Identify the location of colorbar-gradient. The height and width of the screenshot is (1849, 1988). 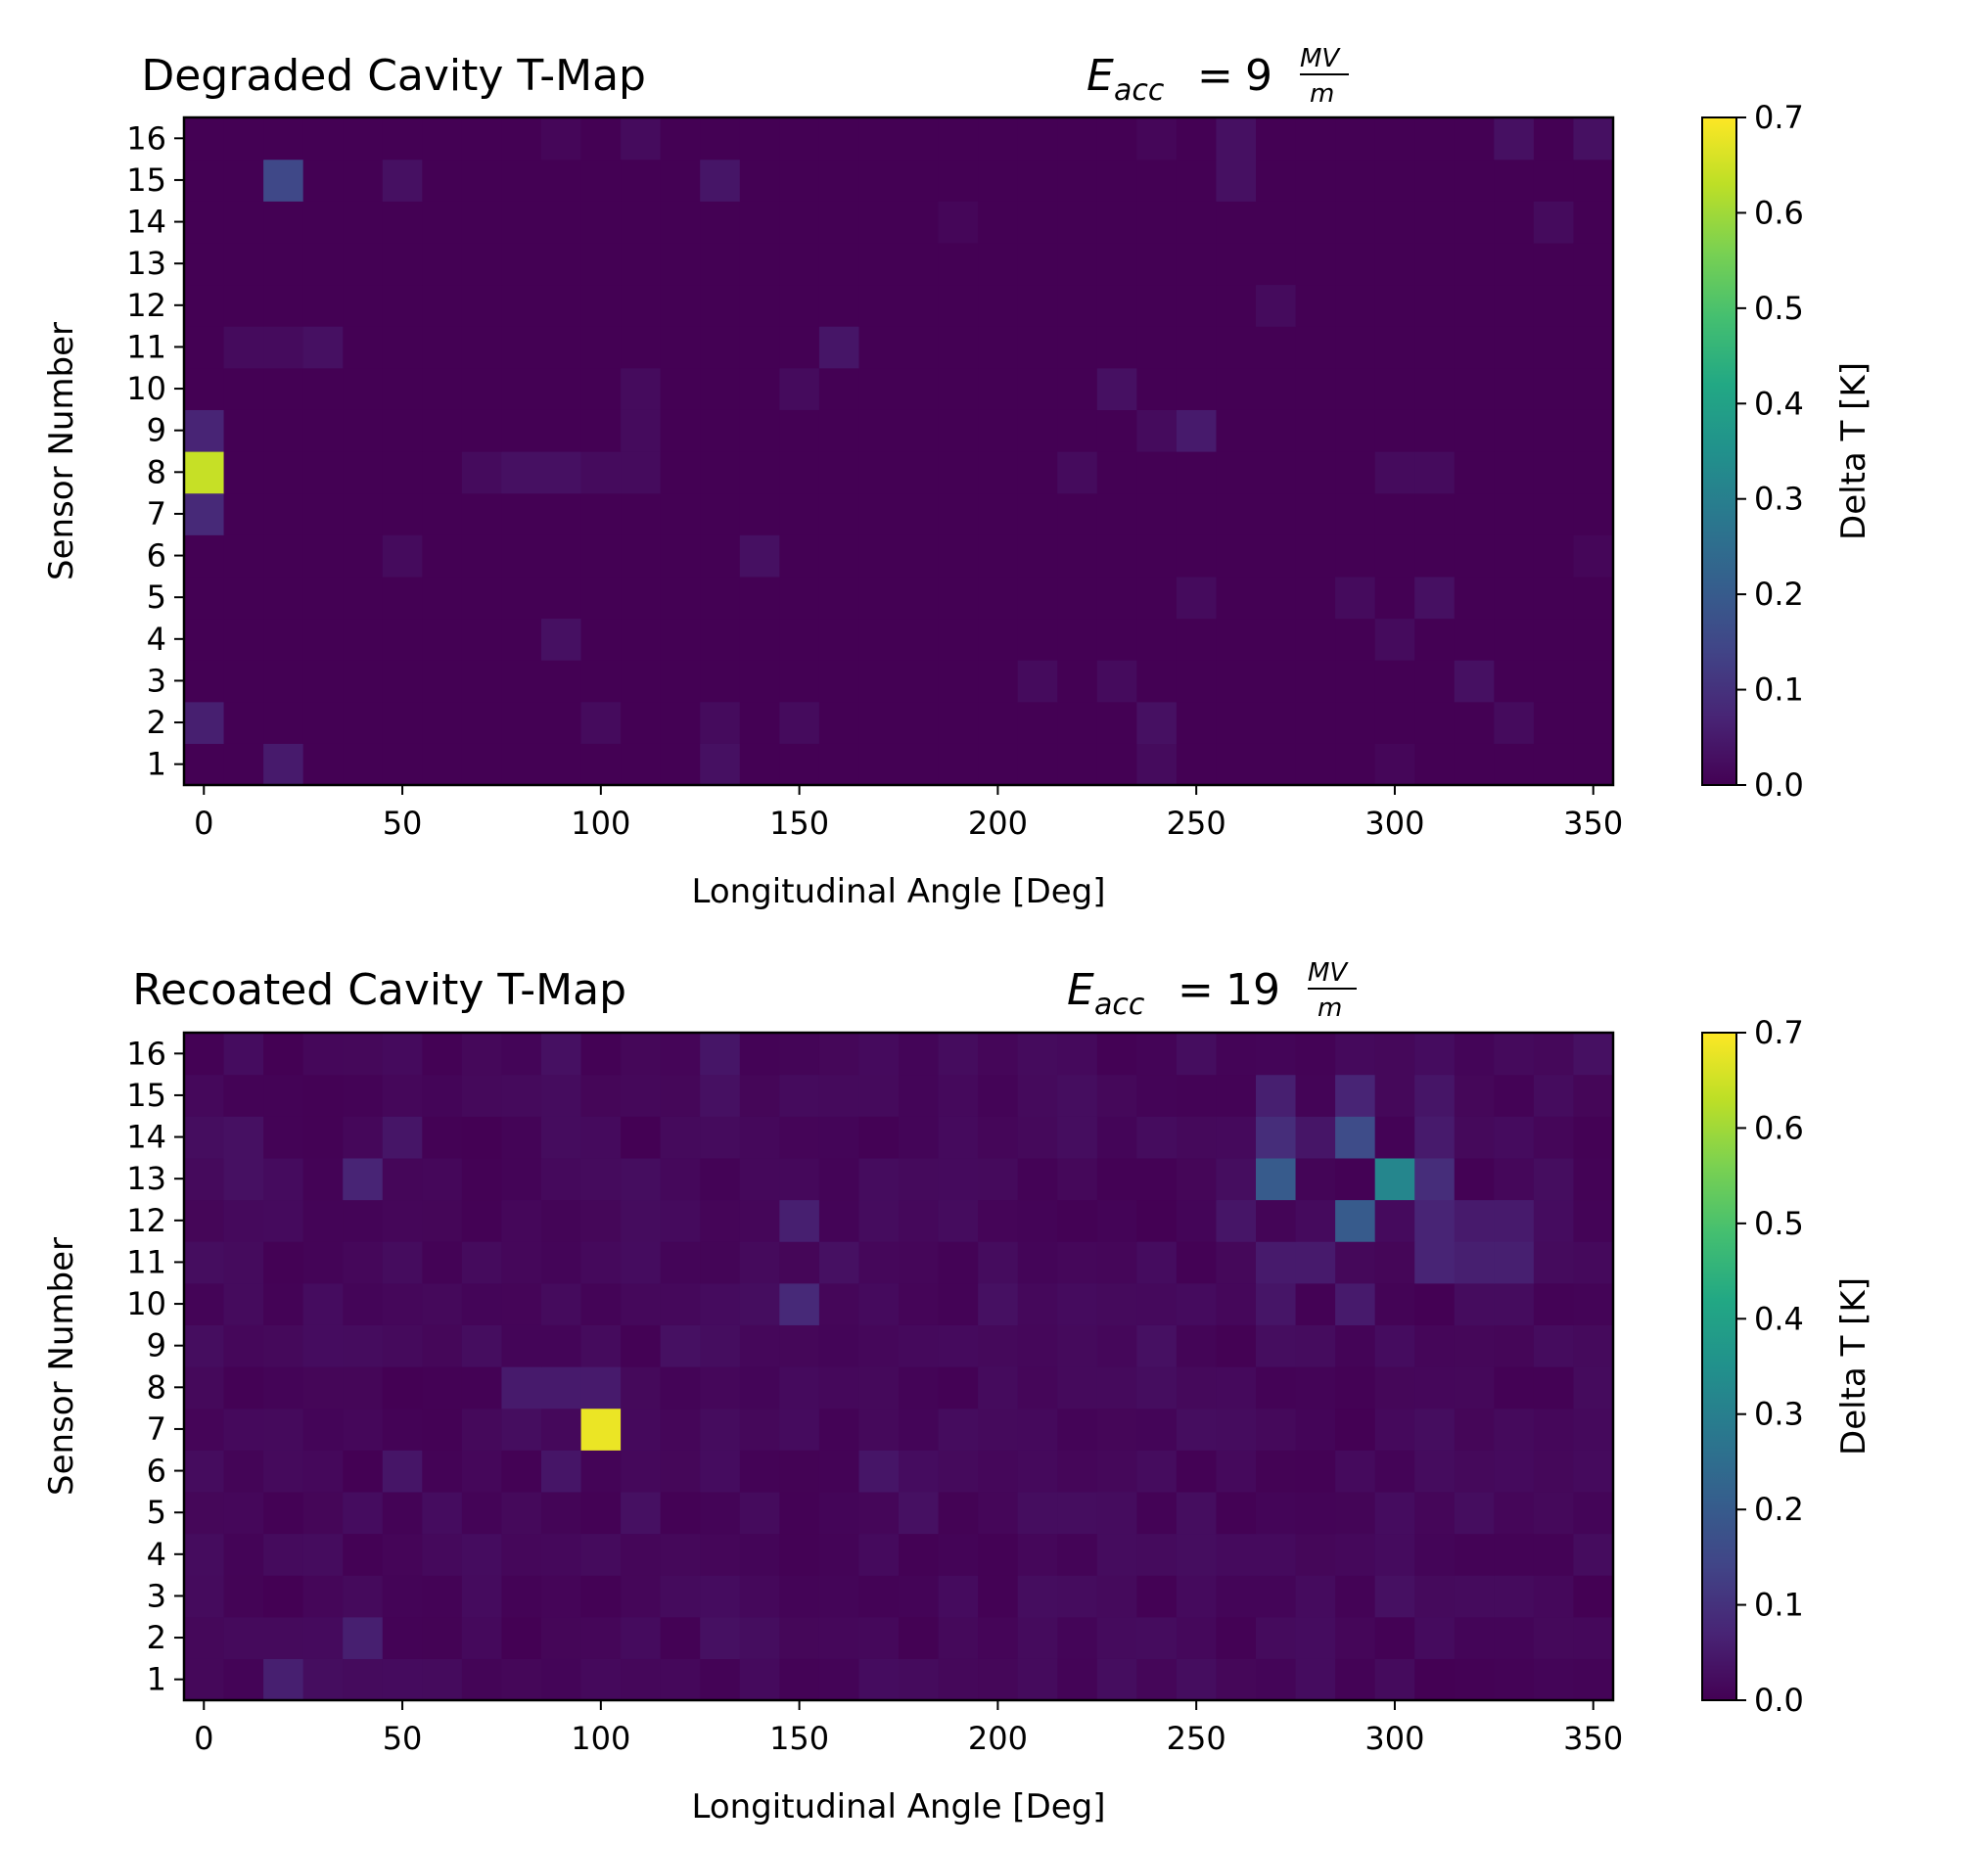
(1719, 1366).